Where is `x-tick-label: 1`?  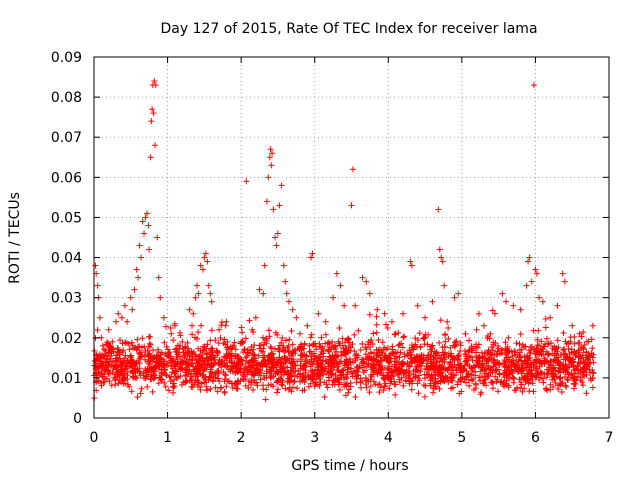
x-tick-label: 1 is located at coordinates (167, 438).